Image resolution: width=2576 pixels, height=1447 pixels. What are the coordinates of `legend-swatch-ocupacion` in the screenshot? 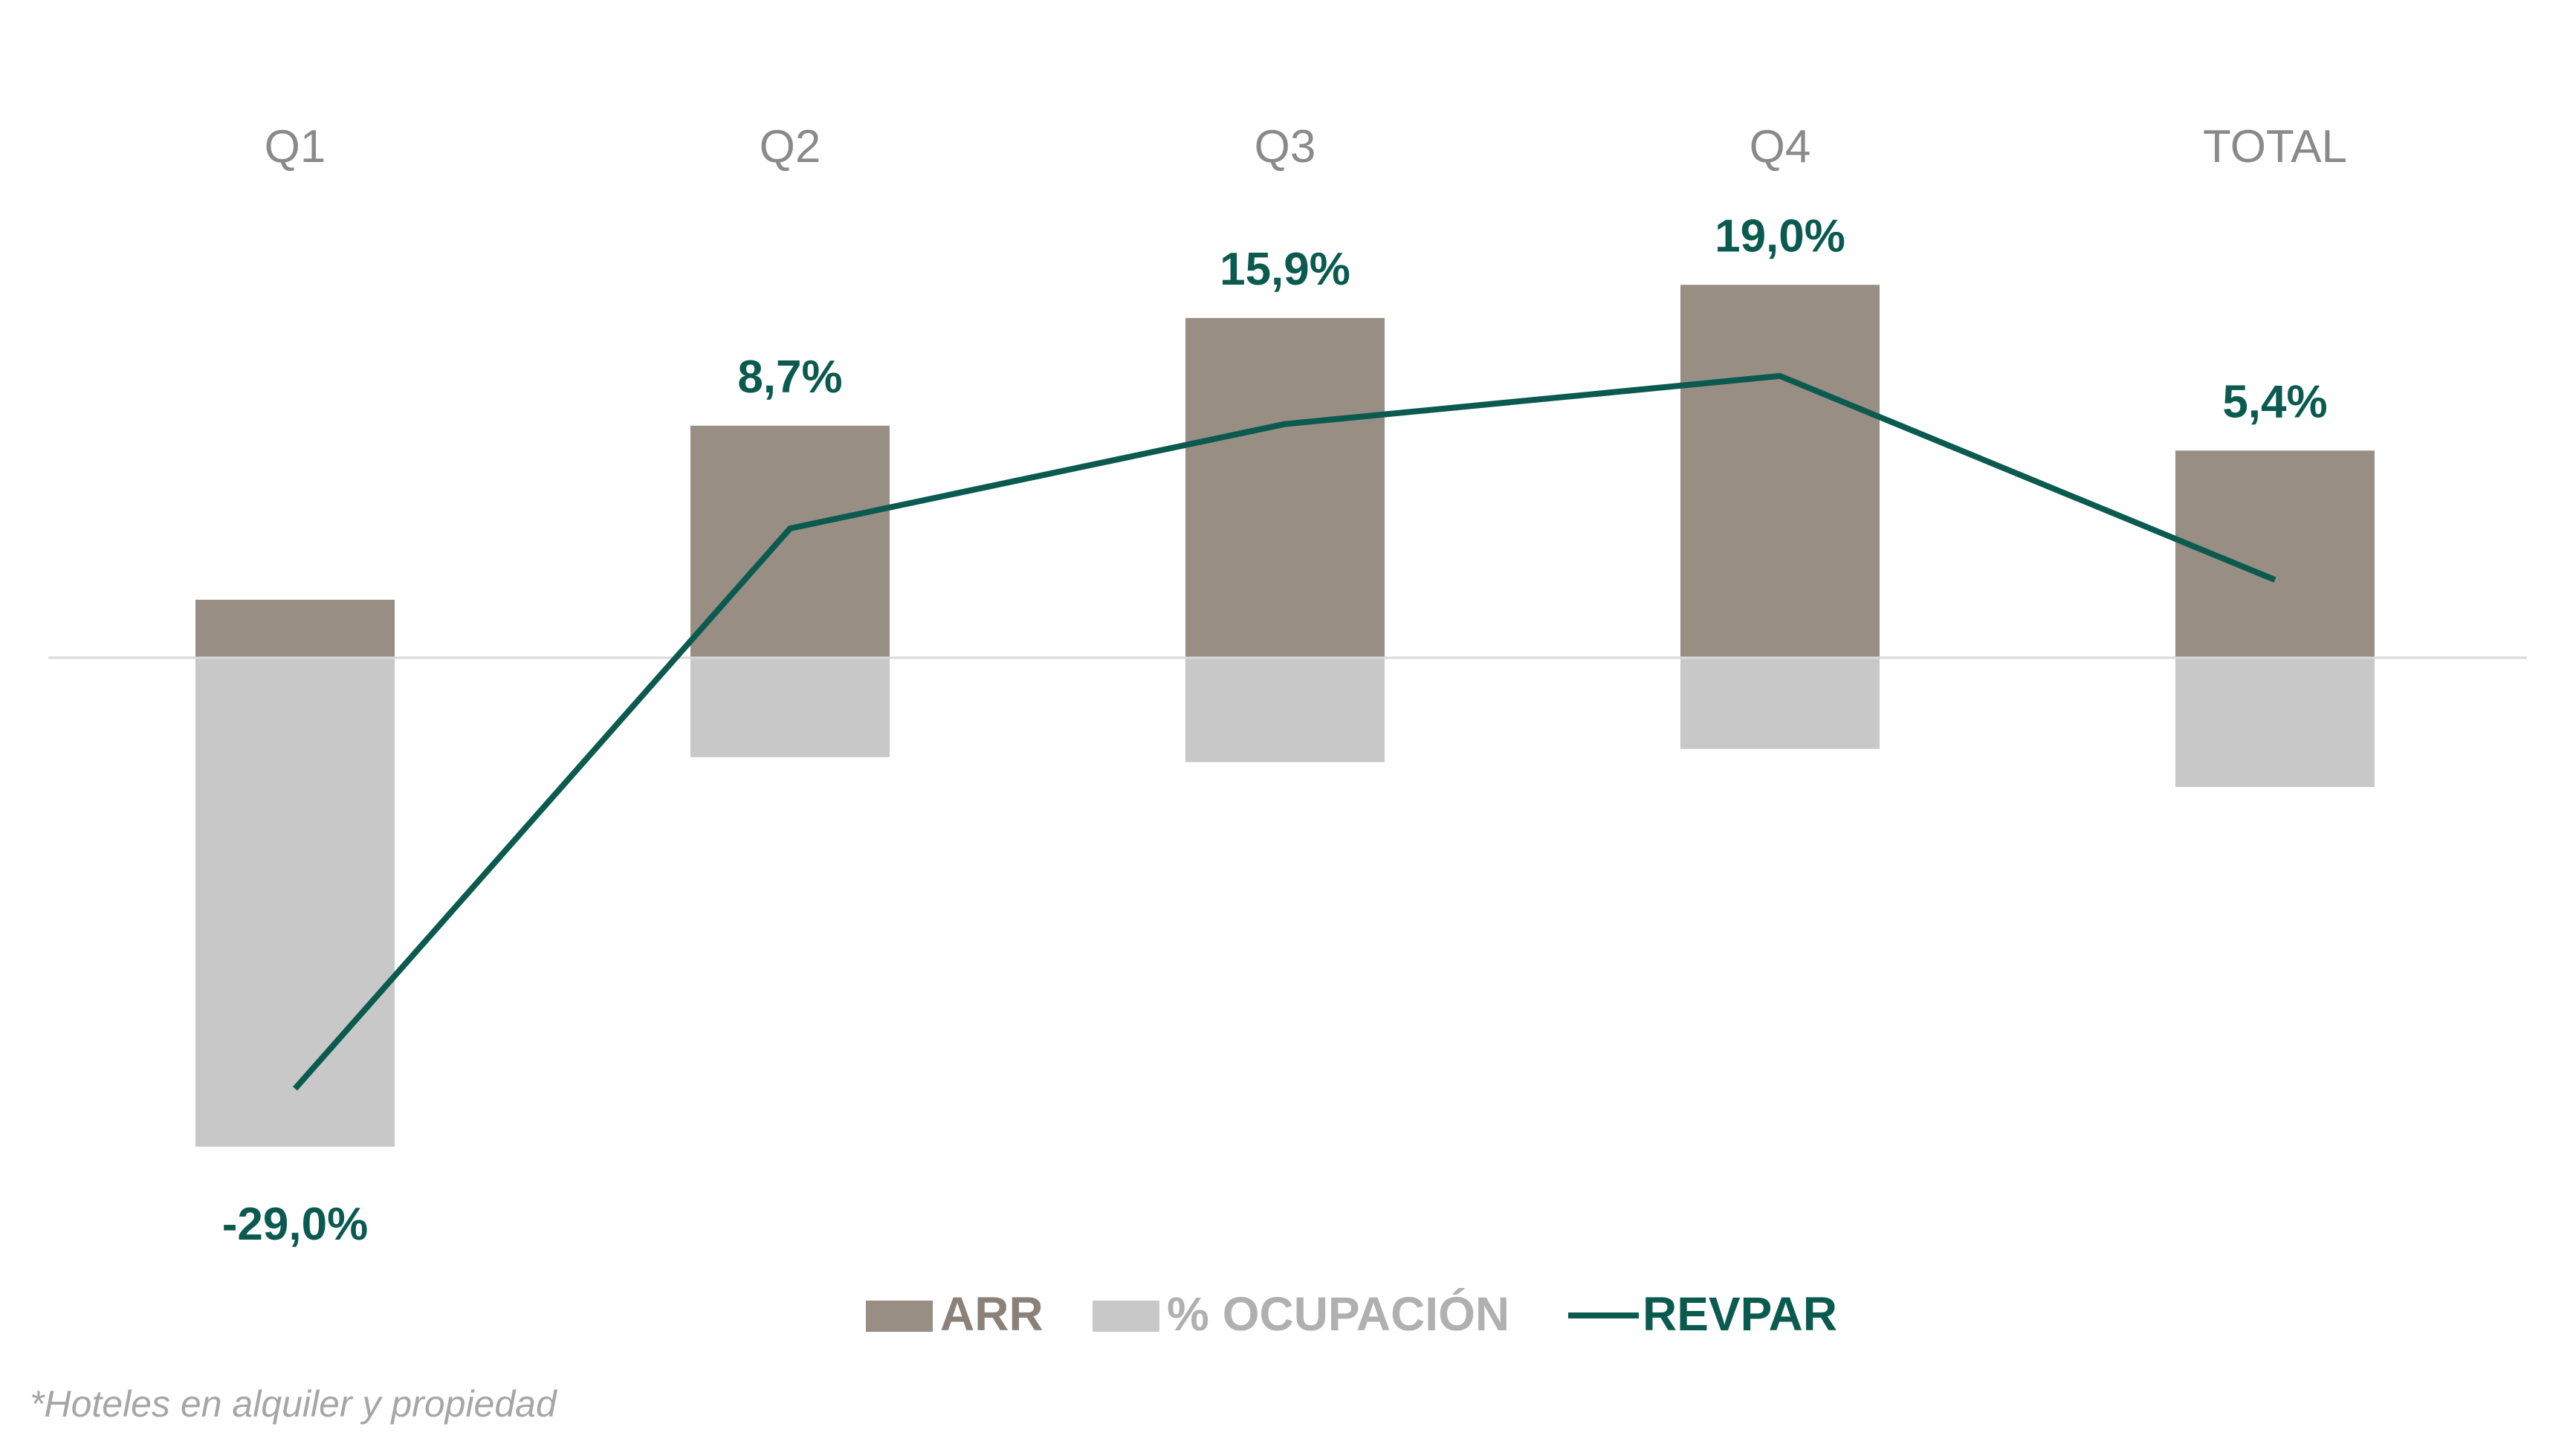 It's located at (1126, 1316).